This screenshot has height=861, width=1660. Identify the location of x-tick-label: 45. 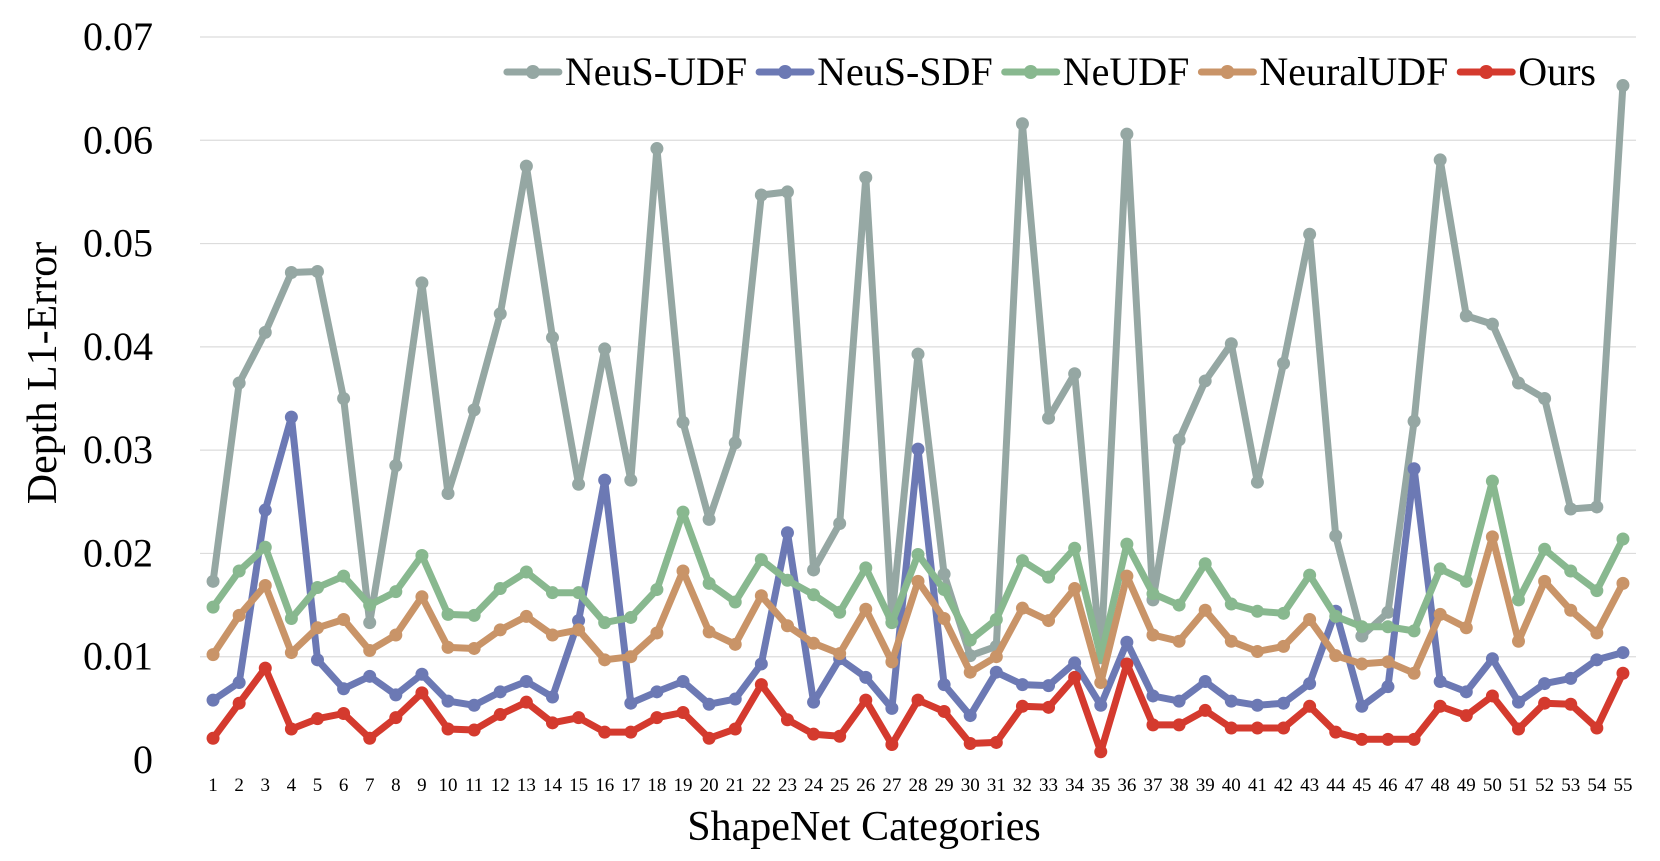
(1361, 785).